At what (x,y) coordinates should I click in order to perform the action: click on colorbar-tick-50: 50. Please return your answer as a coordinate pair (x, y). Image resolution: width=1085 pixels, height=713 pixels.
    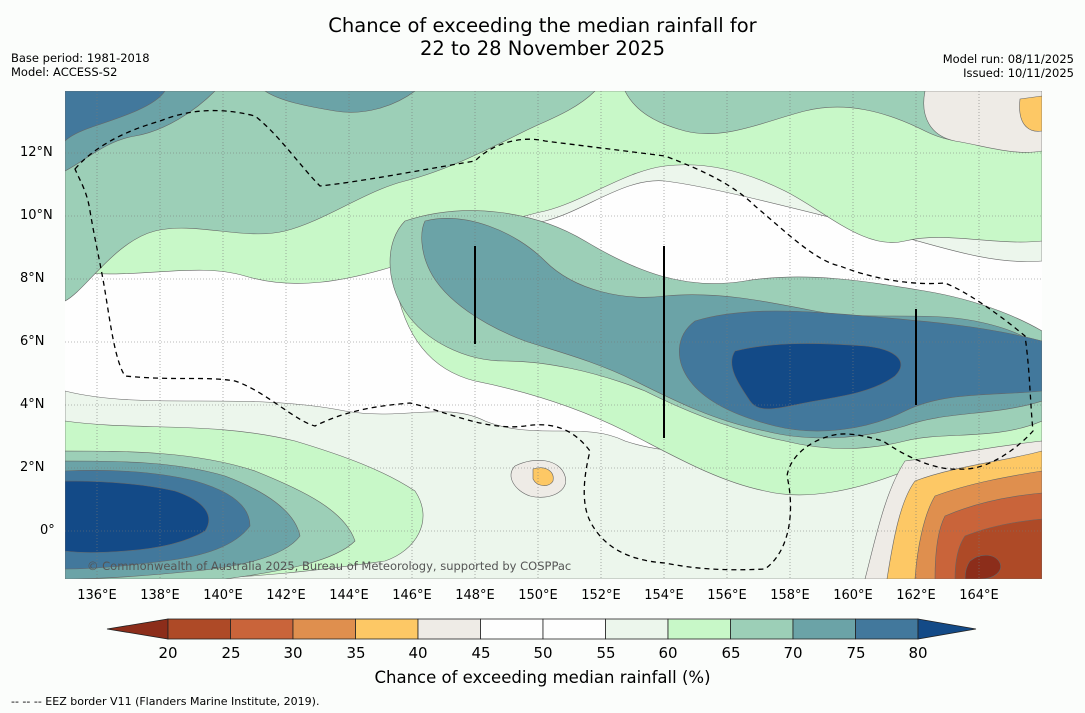
    Looking at the image, I should click on (543, 653).